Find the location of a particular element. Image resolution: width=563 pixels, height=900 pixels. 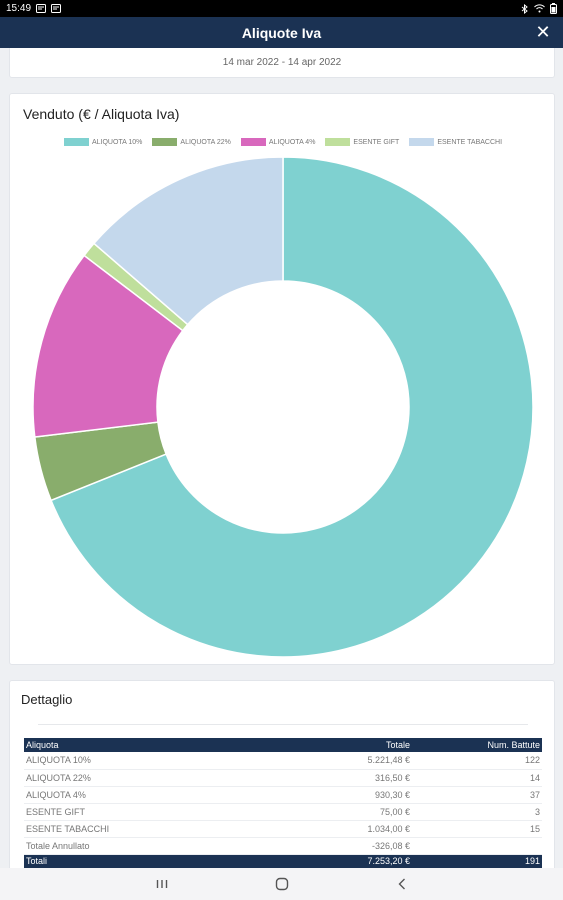

row-count: 3 is located at coordinates (477, 812).